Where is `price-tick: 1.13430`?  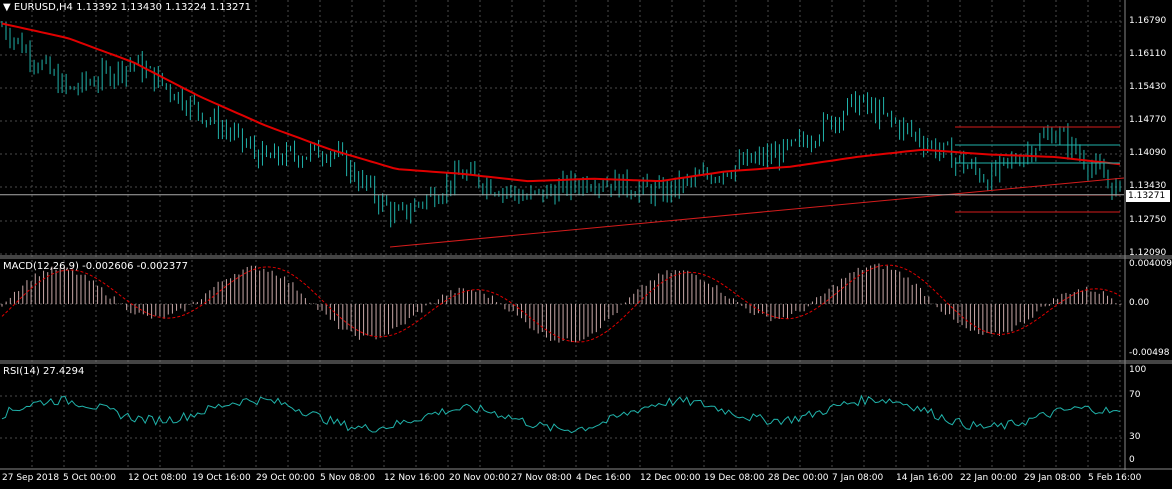 price-tick: 1.13430 is located at coordinates (1148, 186).